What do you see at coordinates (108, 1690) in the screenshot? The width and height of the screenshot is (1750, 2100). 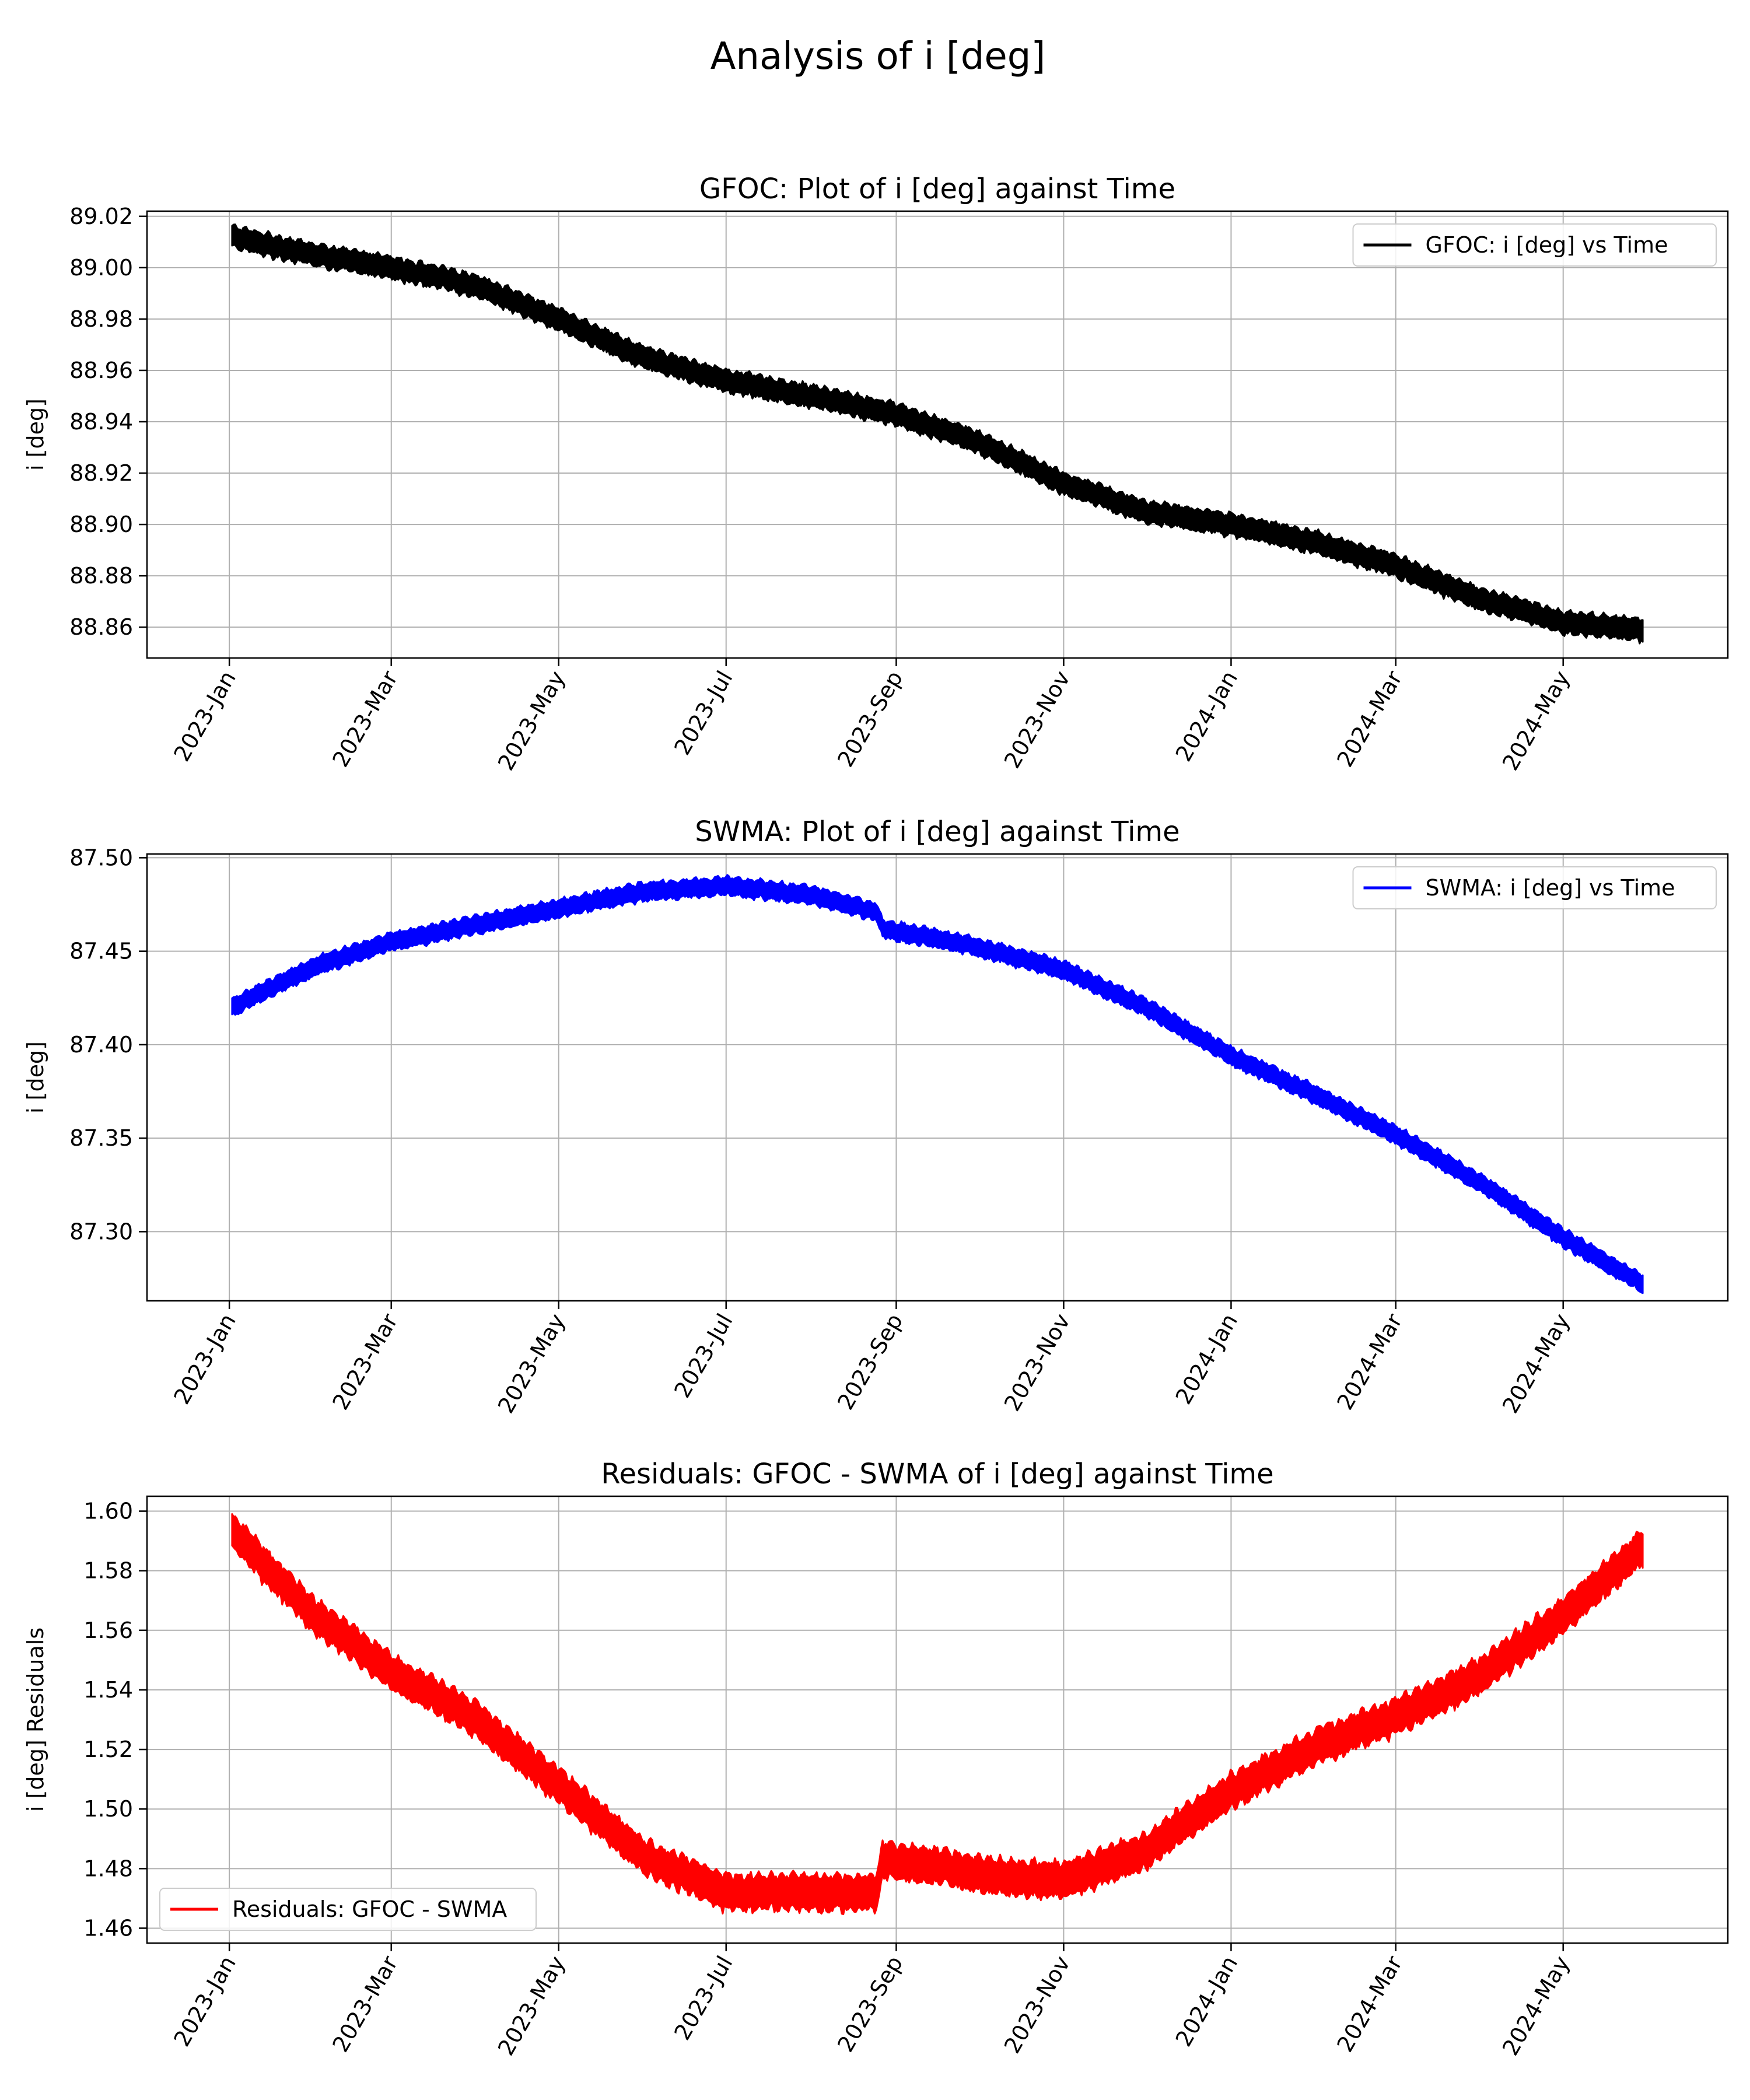 I see `y-tick-label: 1.54` at bounding box center [108, 1690].